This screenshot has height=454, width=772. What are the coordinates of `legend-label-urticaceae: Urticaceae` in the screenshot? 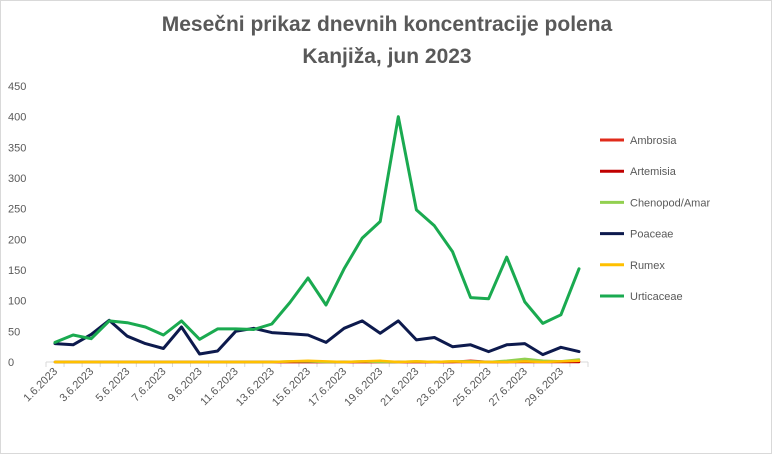 It's located at (656, 297).